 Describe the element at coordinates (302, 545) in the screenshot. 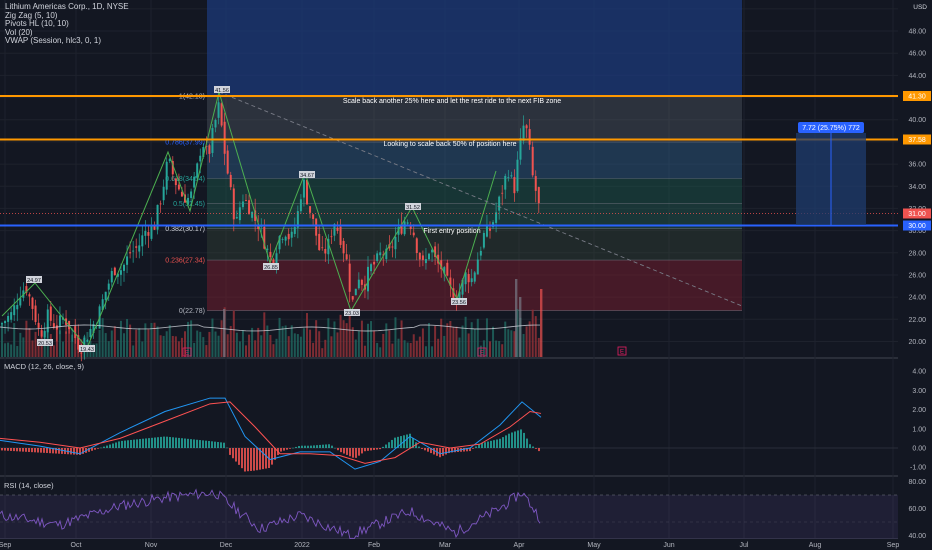

I see `time-tick: 2022` at that location.